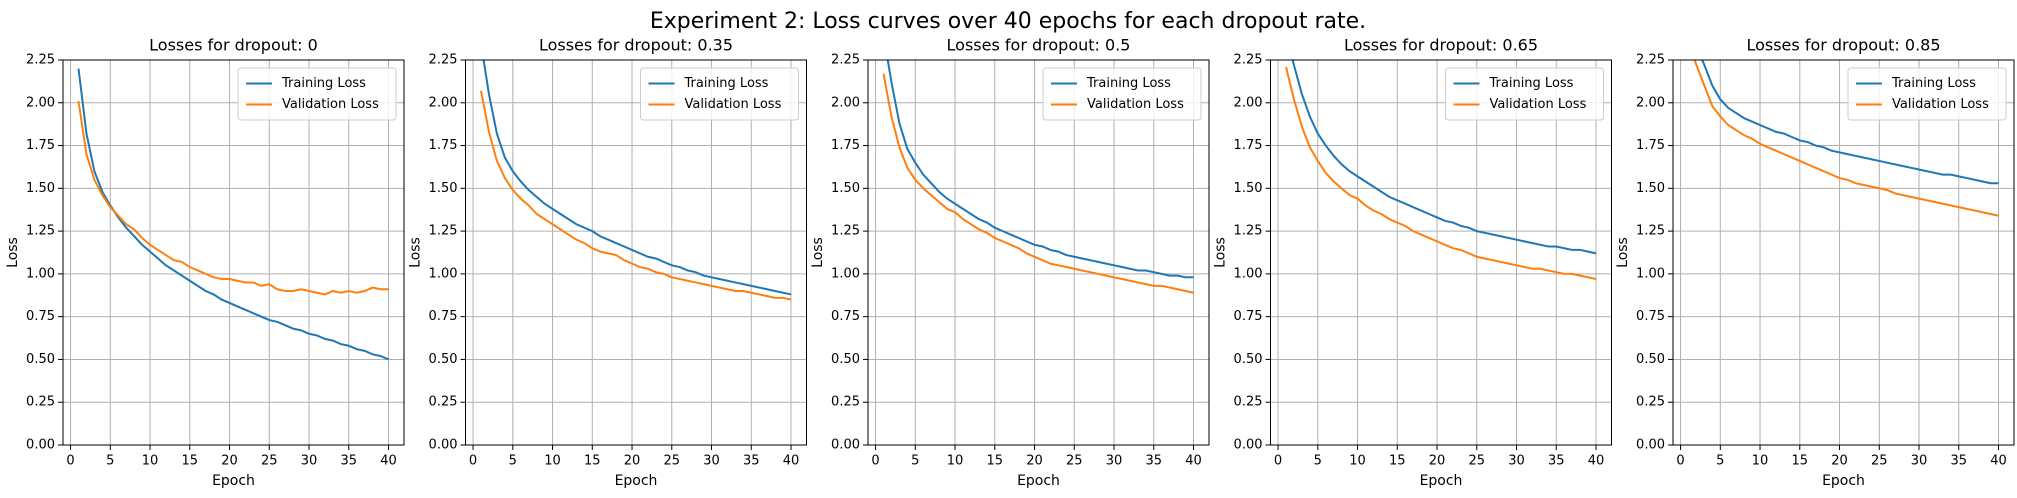 This screenshot has width=2017, height=498. What do you see at coordinates (233, 45) in the screenshot?
I see `subplot-title: Losses for dropout: 0` at bounding box center [233, 45].